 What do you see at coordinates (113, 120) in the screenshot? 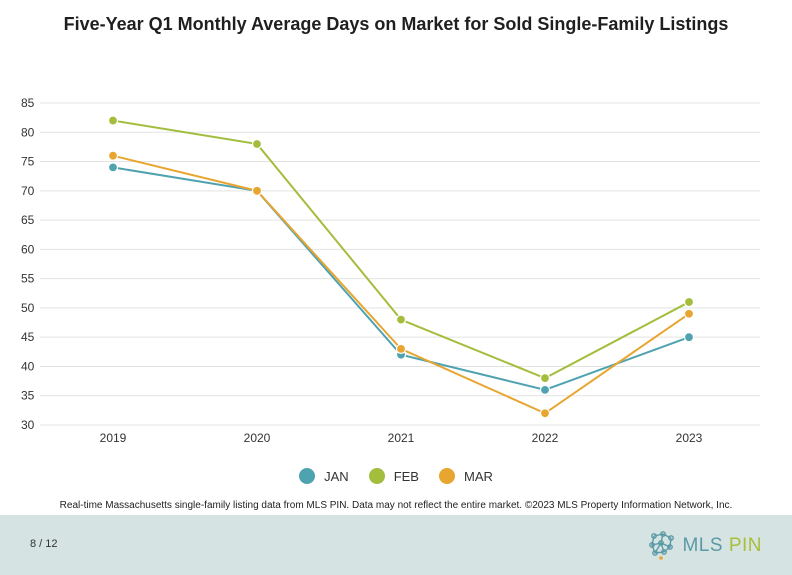
I see `data-point-feb-2019` at bounding box center [113, 120].